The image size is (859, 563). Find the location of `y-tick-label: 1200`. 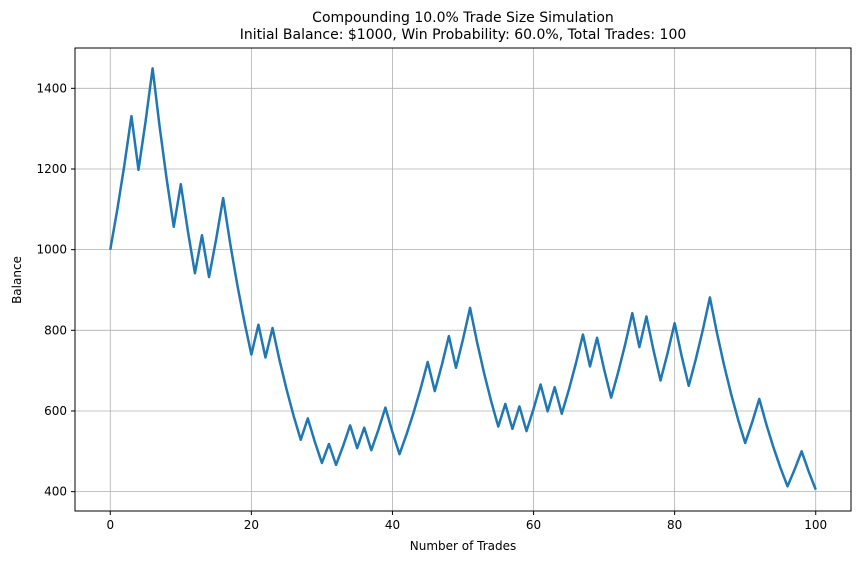

y-tick-label: 1200 is located at coordinates (51, 169).